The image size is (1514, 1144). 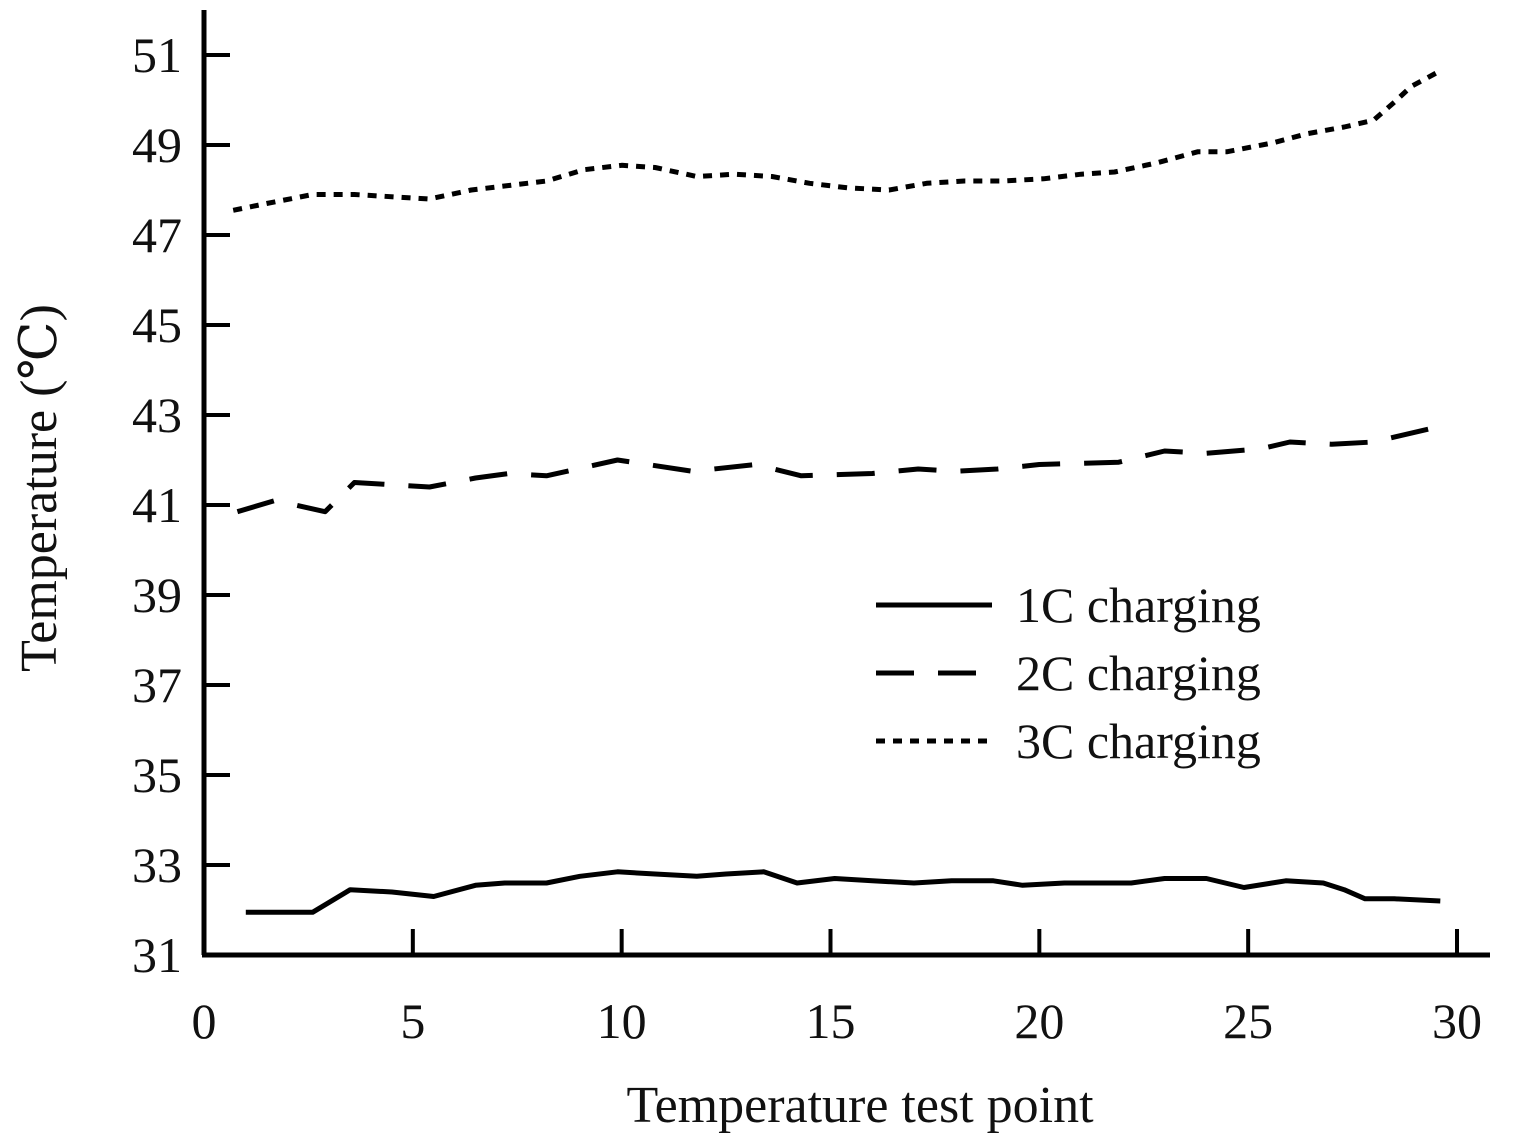 I want to click on legend: 1C charging 2C charging 3C charging, so click(x=1068, y=673).